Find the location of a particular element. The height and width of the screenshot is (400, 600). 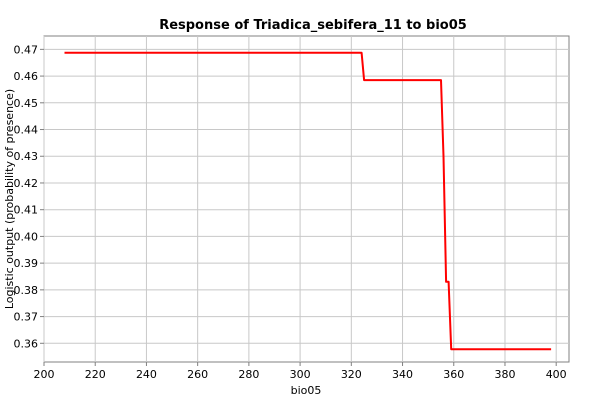

y-tick-label: 0.46 is located at coordinates (26, 76).